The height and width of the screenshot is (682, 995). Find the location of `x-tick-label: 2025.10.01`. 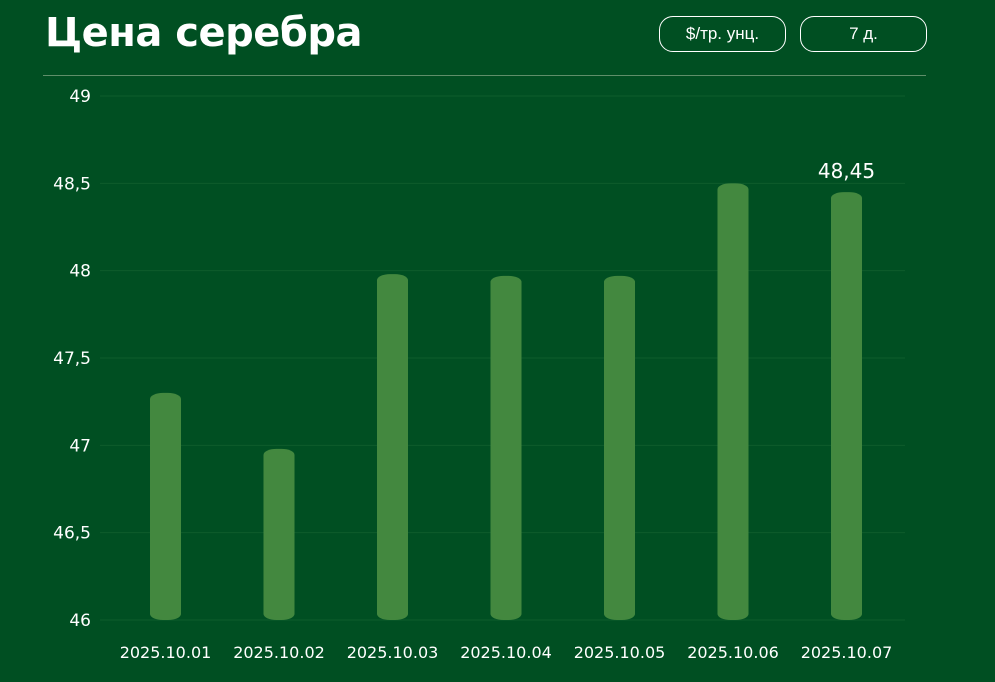

x-tick-label: 2025.10.01 is located at coordinates (166, 652).